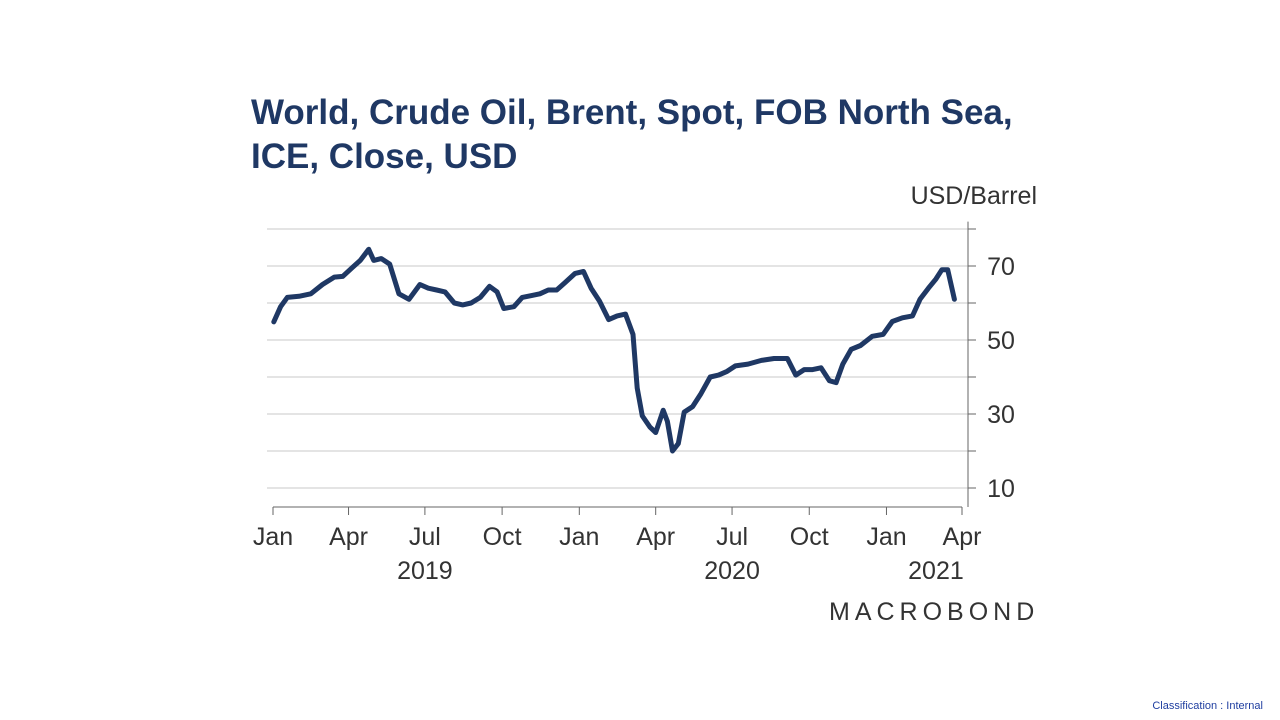 This screenshot has height=720, width=1280. Describe the element at coordinates (425, 571) in the screenshot. I see `year-label: 2019` at that location.